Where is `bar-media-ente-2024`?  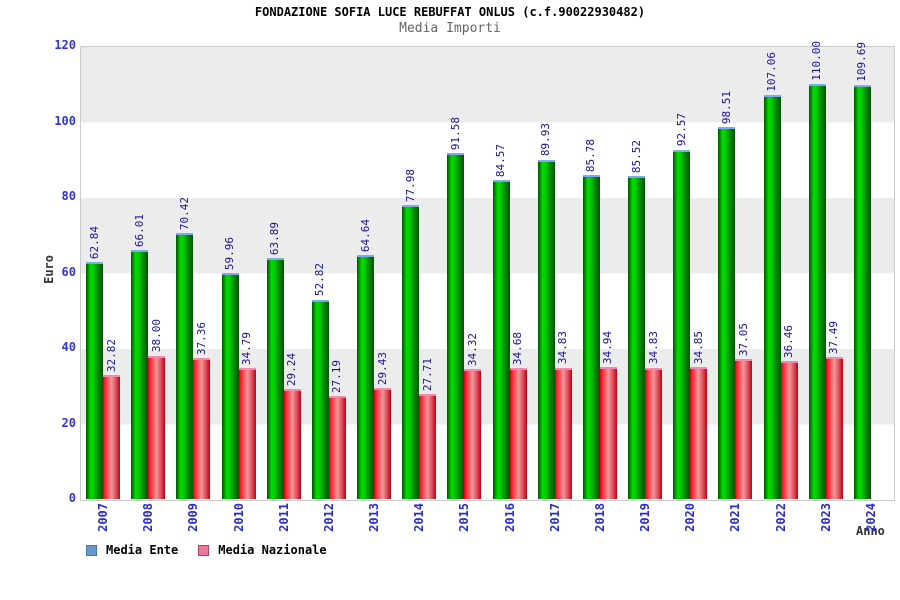
bar-media-ente-2024 is located at coordinates (862, 291).